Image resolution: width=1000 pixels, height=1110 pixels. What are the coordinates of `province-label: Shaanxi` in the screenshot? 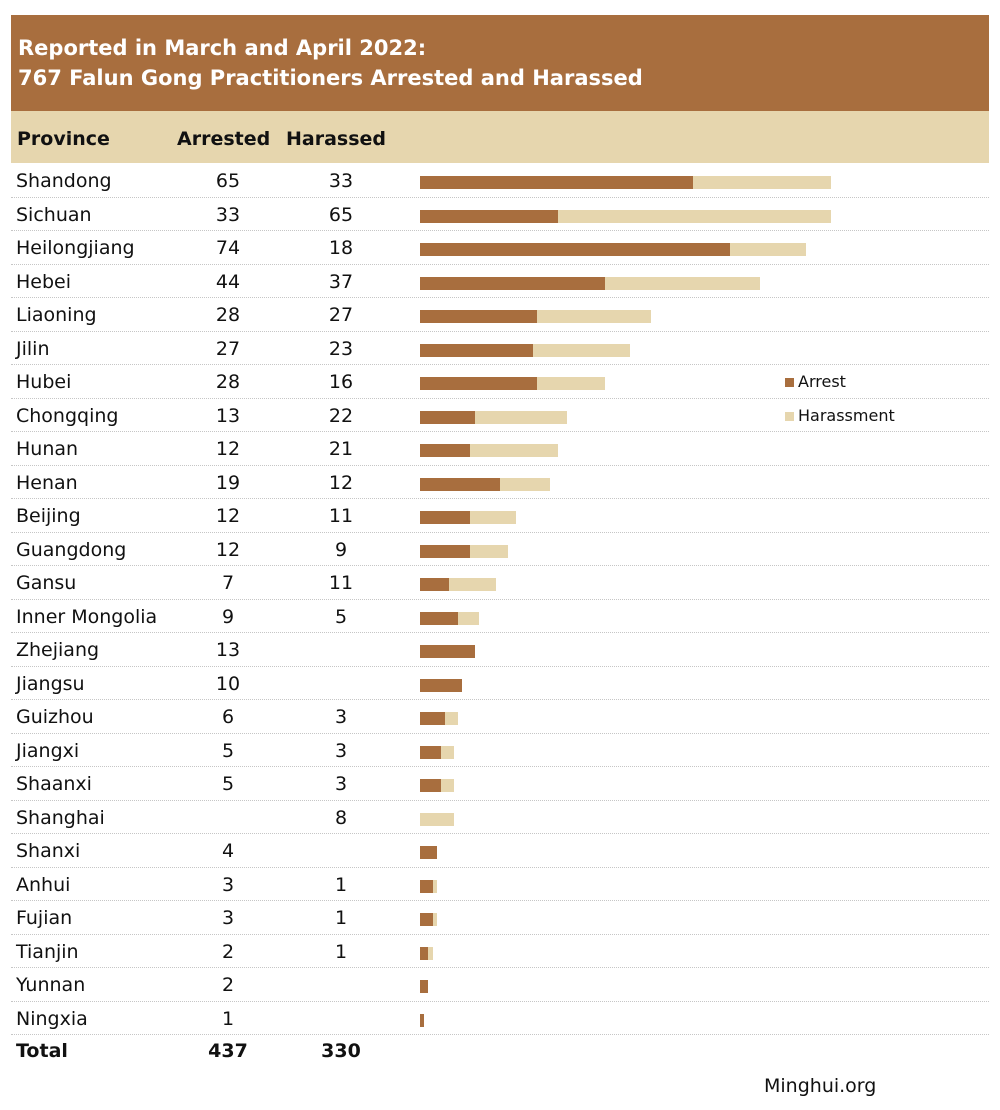 It's located at (54, 784).